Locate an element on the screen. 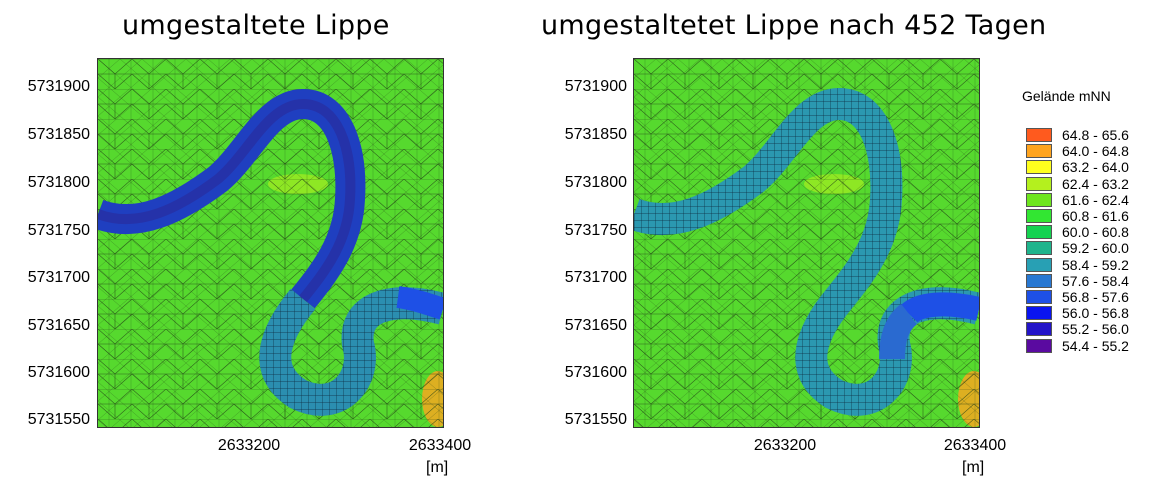 The height and width of the screenshot is (482, 1168). panel-left-title: umgestaltete Lippe is located at coordinates (256, 25).